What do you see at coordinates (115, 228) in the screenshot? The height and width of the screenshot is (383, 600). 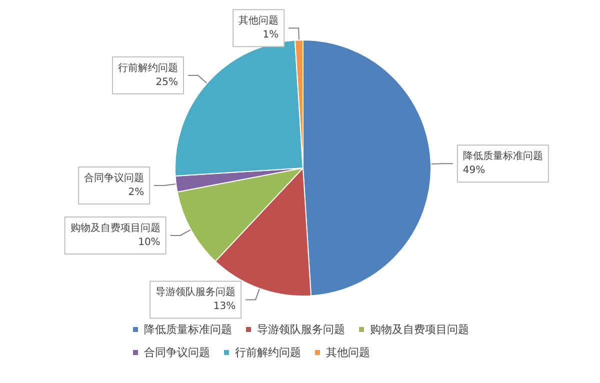 I see `slice-label: 购物及自费项目问题` at bounding box center [115, 228].